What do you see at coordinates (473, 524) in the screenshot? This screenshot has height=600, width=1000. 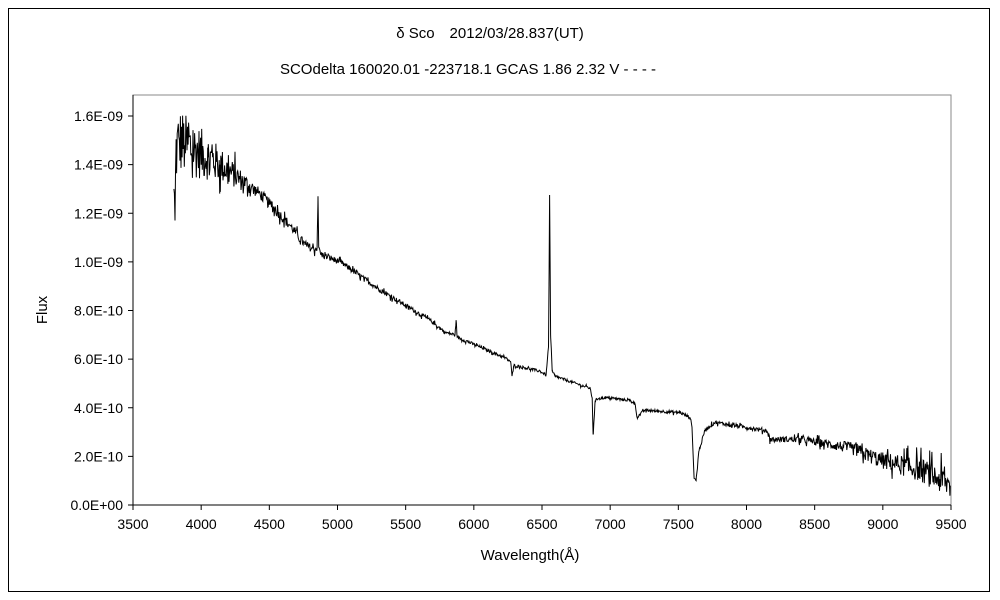 I see `x-tick-label: 6000` at bounding box center [473, 524].